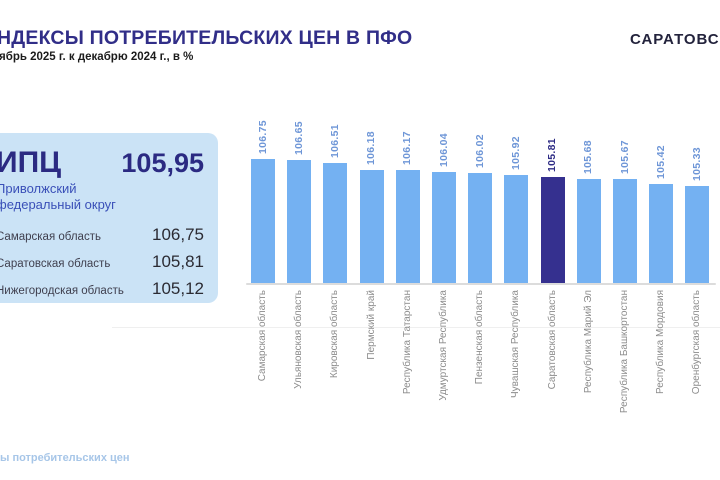 The height and width of the screenshot is (480, 720). Describe the element at coordinates (407, 342) in the screenshot. I see `bar-category-label-4: Республика Татарстан` at that location.